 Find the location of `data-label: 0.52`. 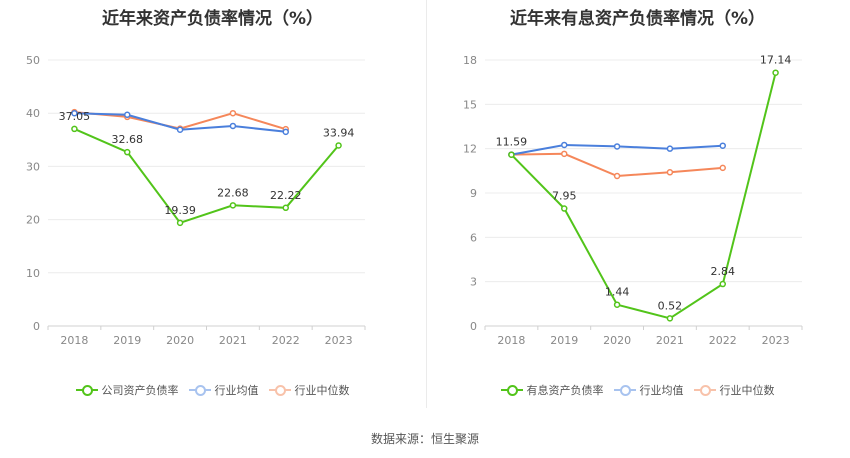

data-label: 0.52 is located at coordinates (670, 305).